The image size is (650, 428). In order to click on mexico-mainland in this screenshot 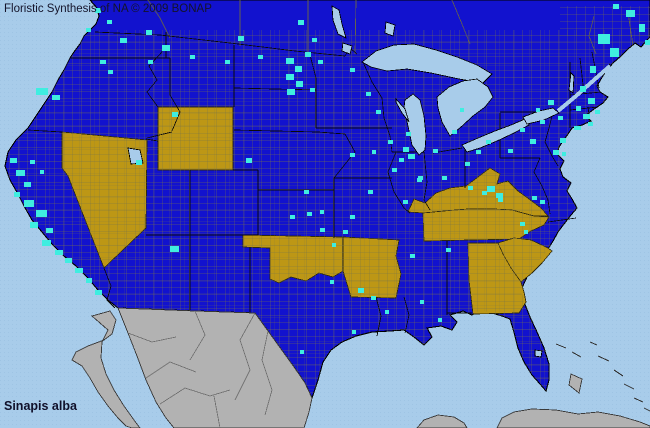, I will do `click(215, 367)`.